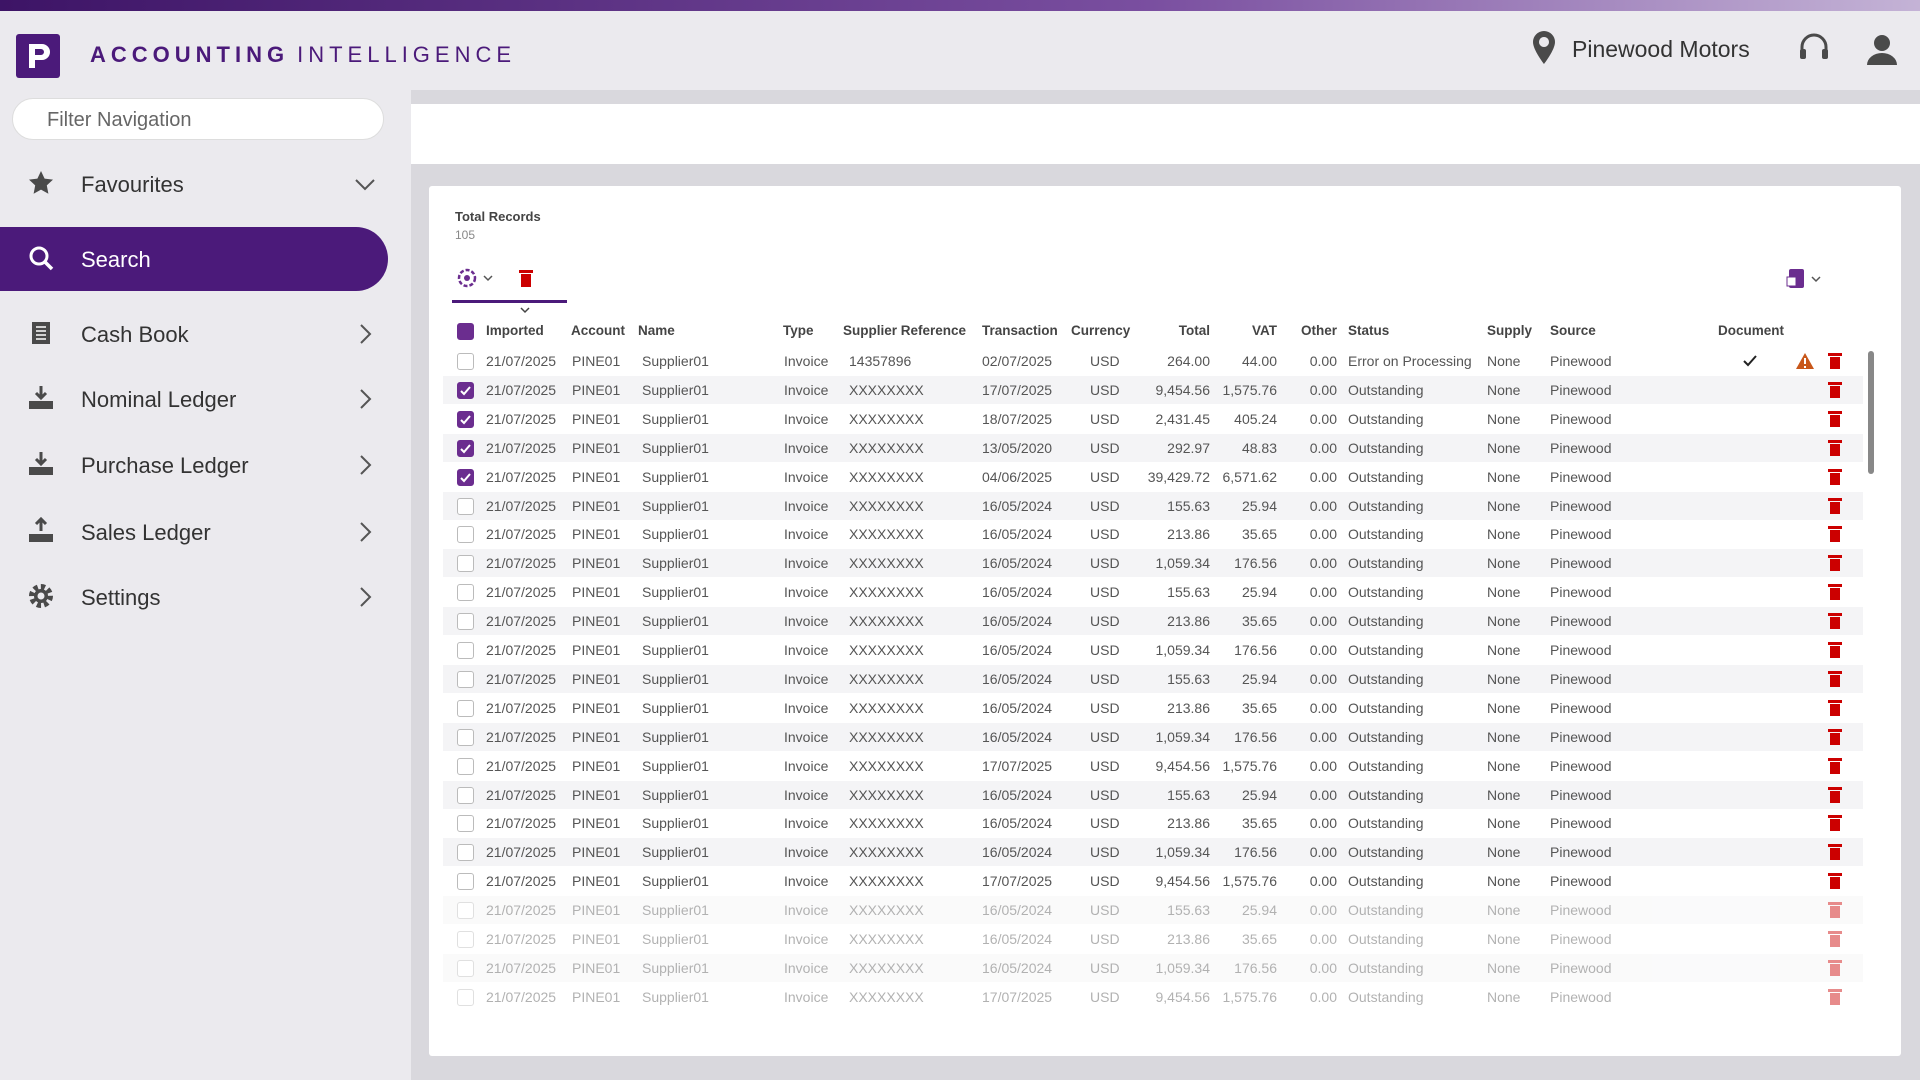 This screenshot has width=1920, height=1080. I want to click on export-menu, so click(1807, 279).